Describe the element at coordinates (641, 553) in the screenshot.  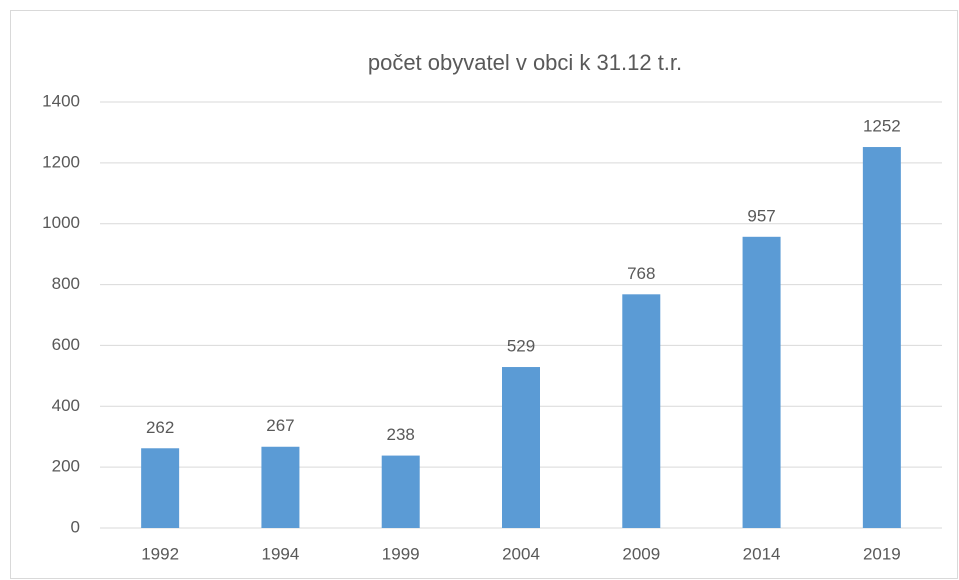
I see `x-tick-label: 2009` at that location.